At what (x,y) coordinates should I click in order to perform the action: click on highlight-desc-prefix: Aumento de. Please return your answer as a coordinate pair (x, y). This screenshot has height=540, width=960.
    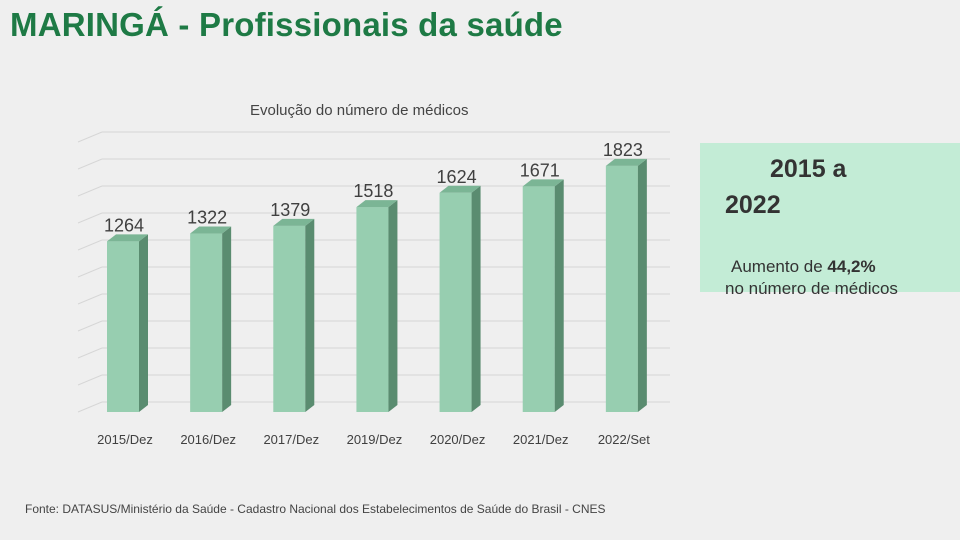
    Looking at the image, I should click on (777, 266).